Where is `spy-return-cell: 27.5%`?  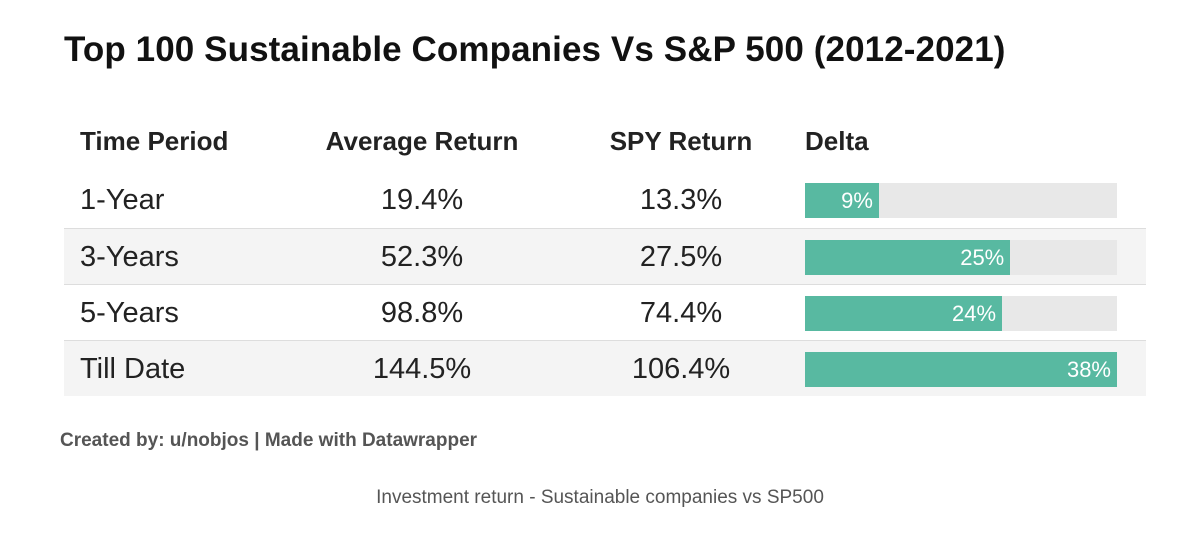 spy-return-cell: 27.5% is located at coordinates (681, 257).